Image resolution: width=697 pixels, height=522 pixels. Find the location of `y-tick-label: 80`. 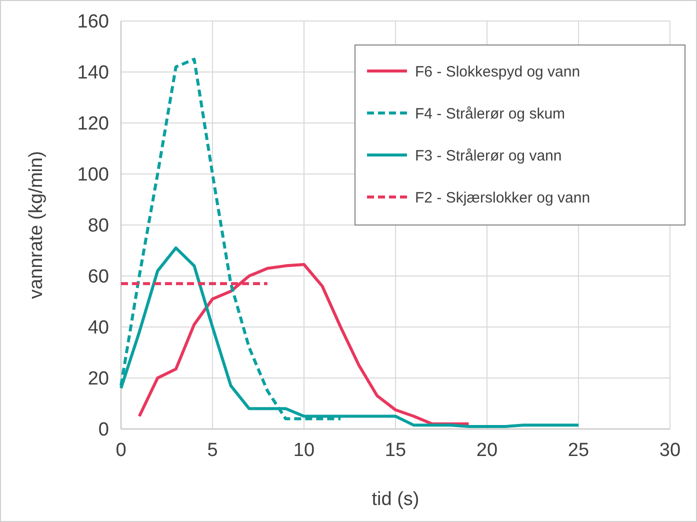

y-tick-label: 80 is located at coordinates (98, 226).